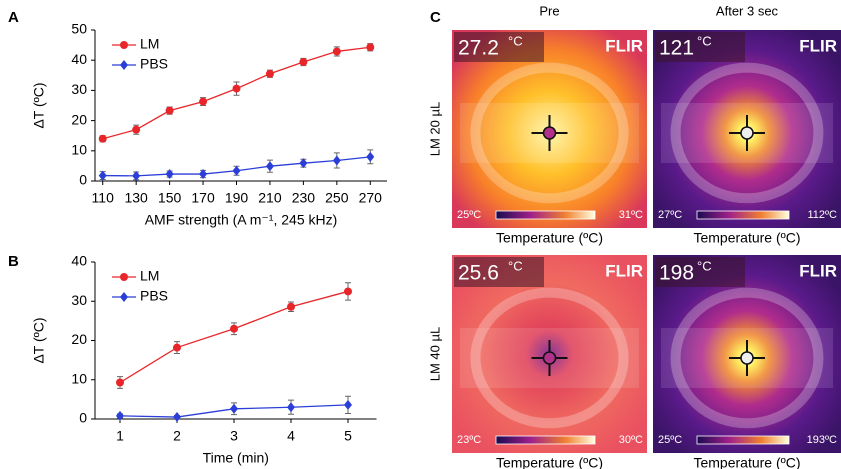  Describe the element at coordinates (434, 129) in the screenshot. I see `row-title: LM 20 µL` at that location.